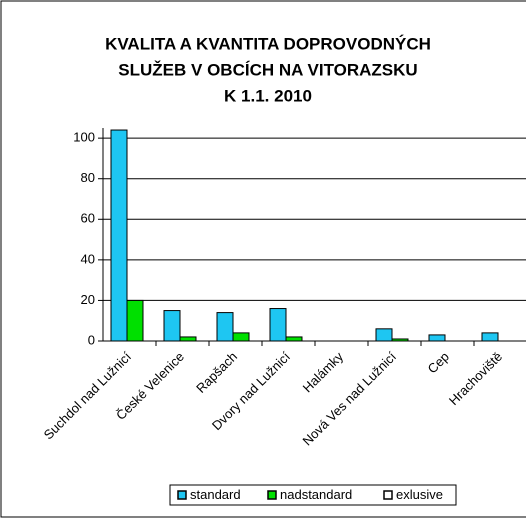  I want to click on legend-label: standard, so click(215, 494).